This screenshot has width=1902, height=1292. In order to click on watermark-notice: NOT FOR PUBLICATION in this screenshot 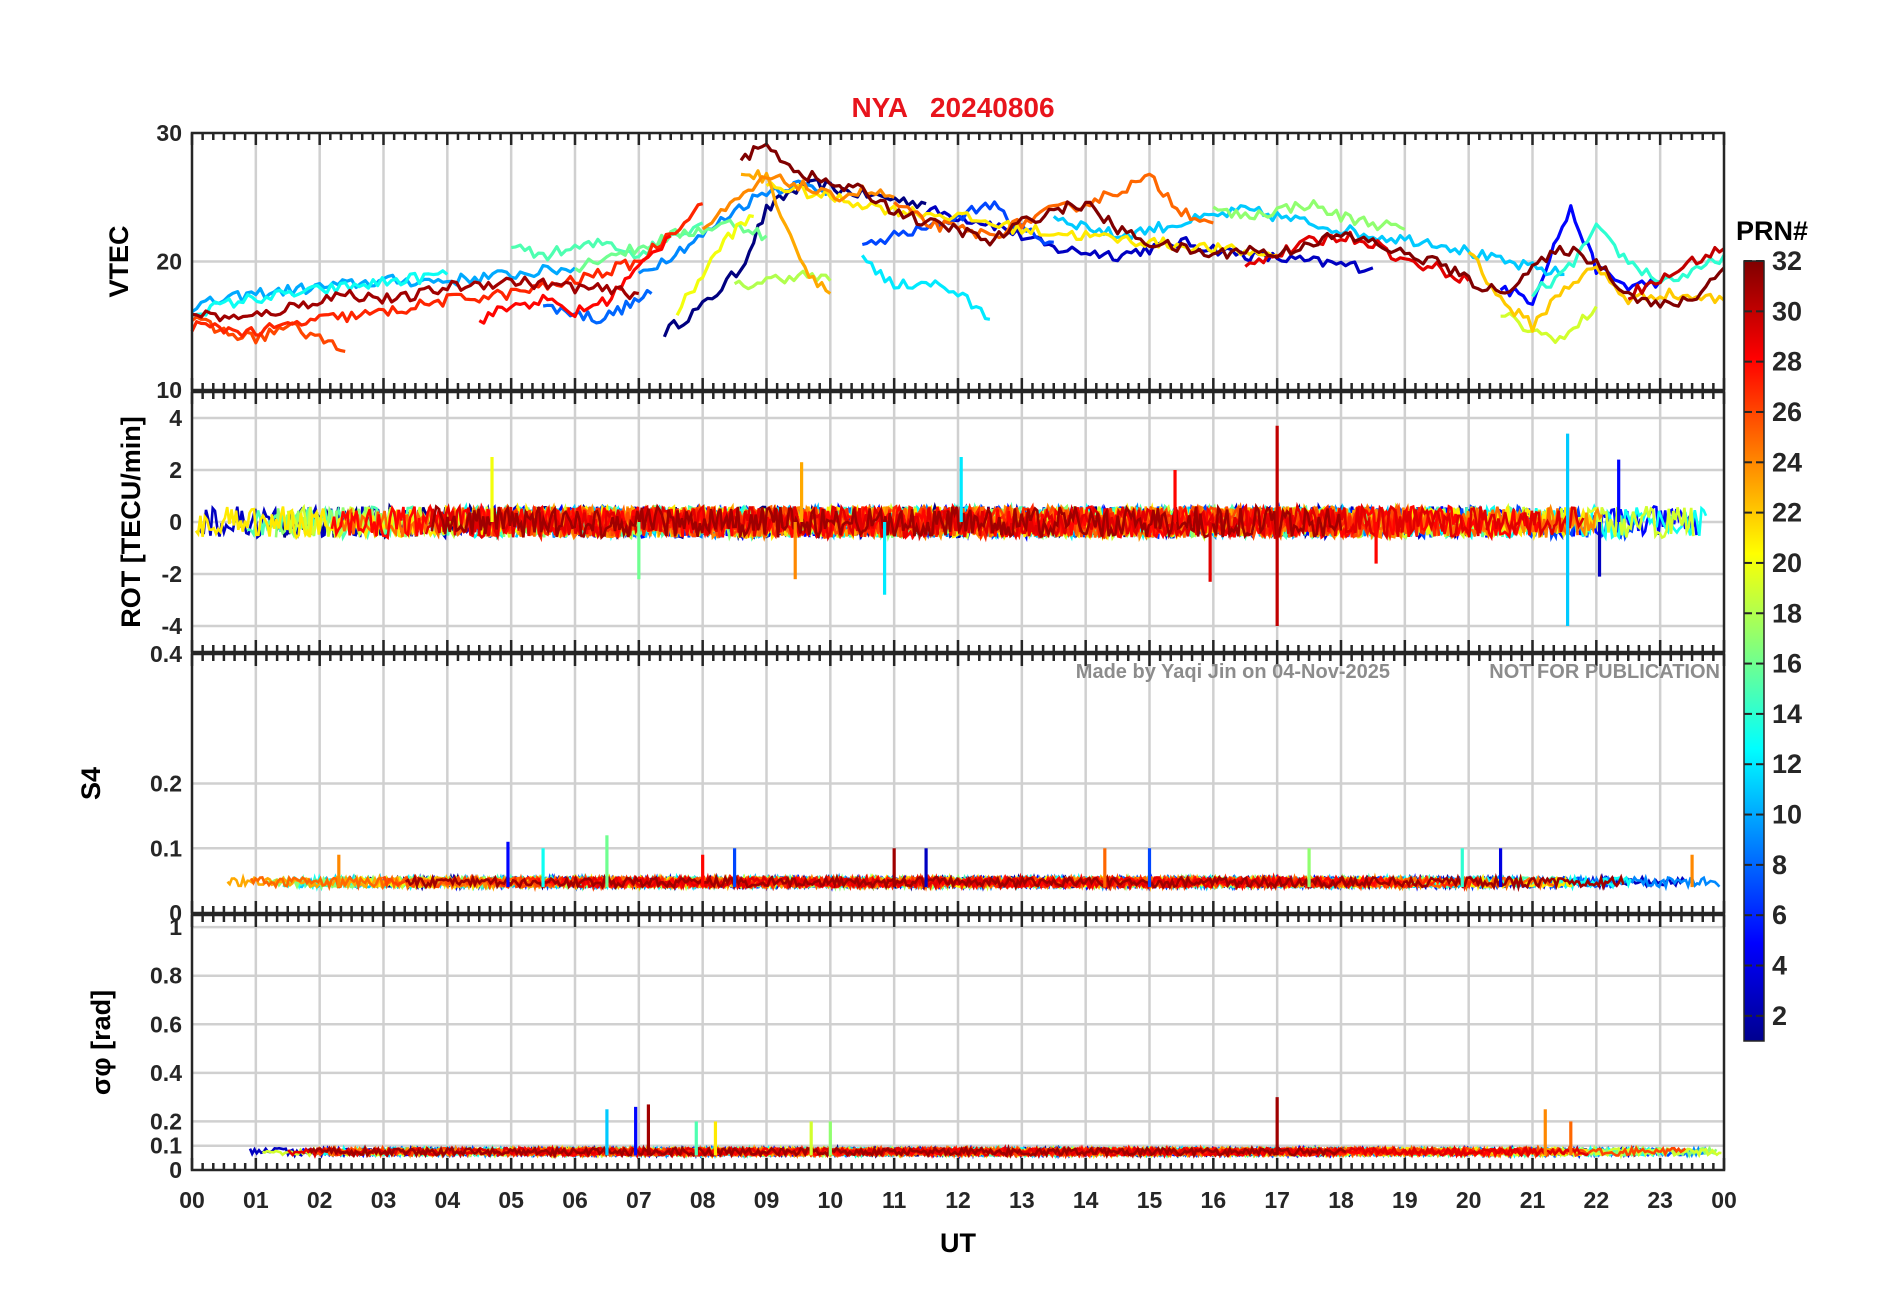, I will do `click(1604, 672)`.